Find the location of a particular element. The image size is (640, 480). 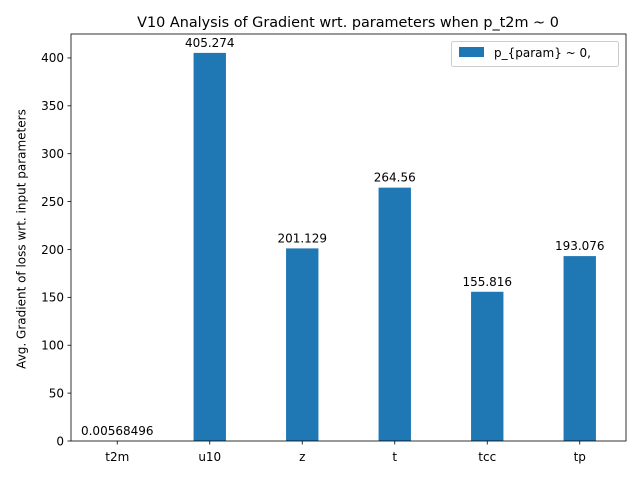

x-axis-ticks: t2m u10 z t tcc tp is located at coordinates (345, 452).